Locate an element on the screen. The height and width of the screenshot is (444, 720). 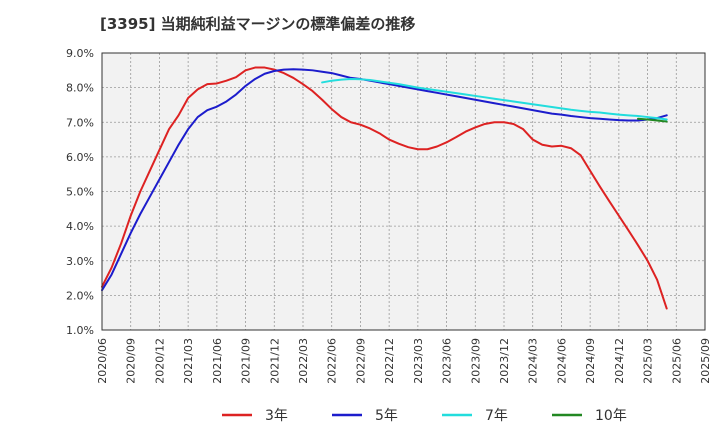
x-tick-label: 2024/06 is located at coordinates (561, 361).